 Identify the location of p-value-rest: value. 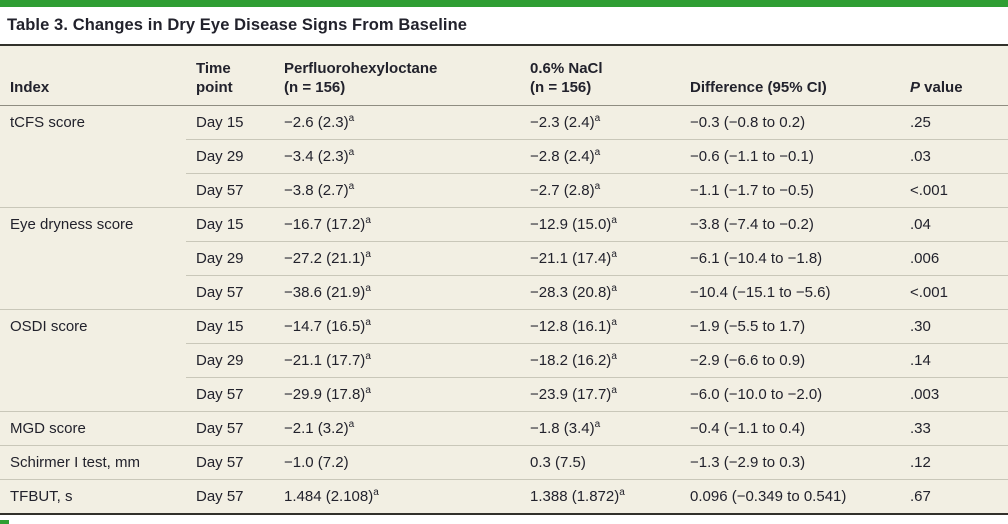
(941, 87).